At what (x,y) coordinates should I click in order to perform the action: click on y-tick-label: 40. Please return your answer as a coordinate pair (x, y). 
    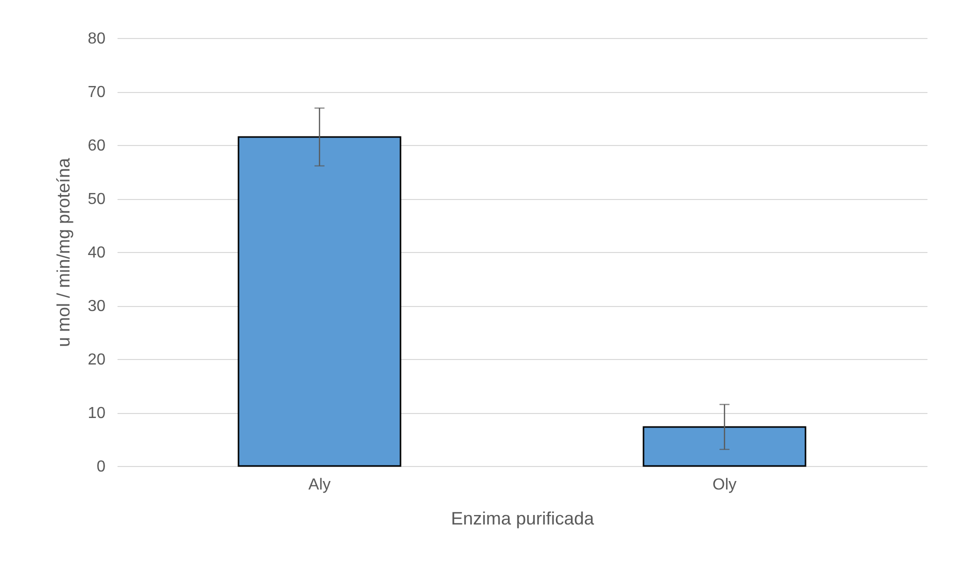
    Looking at the image, I should click on (97, 253).